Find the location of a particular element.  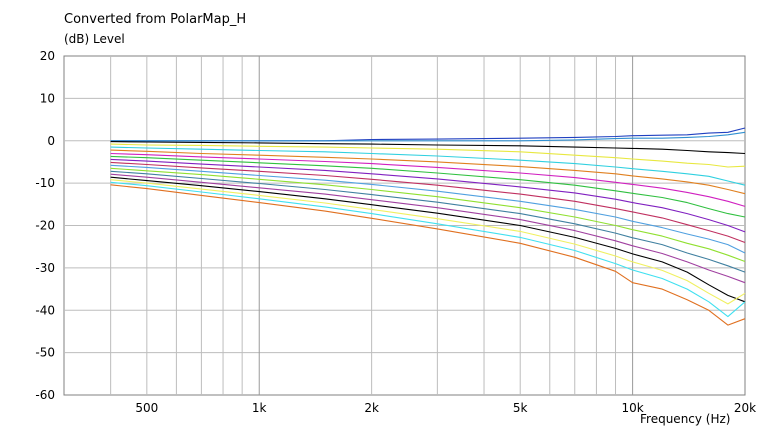

y-tick-labels: 20 10 0 -10 -20 -30 -40 -50 -60 is located at coordinates (45, 225).